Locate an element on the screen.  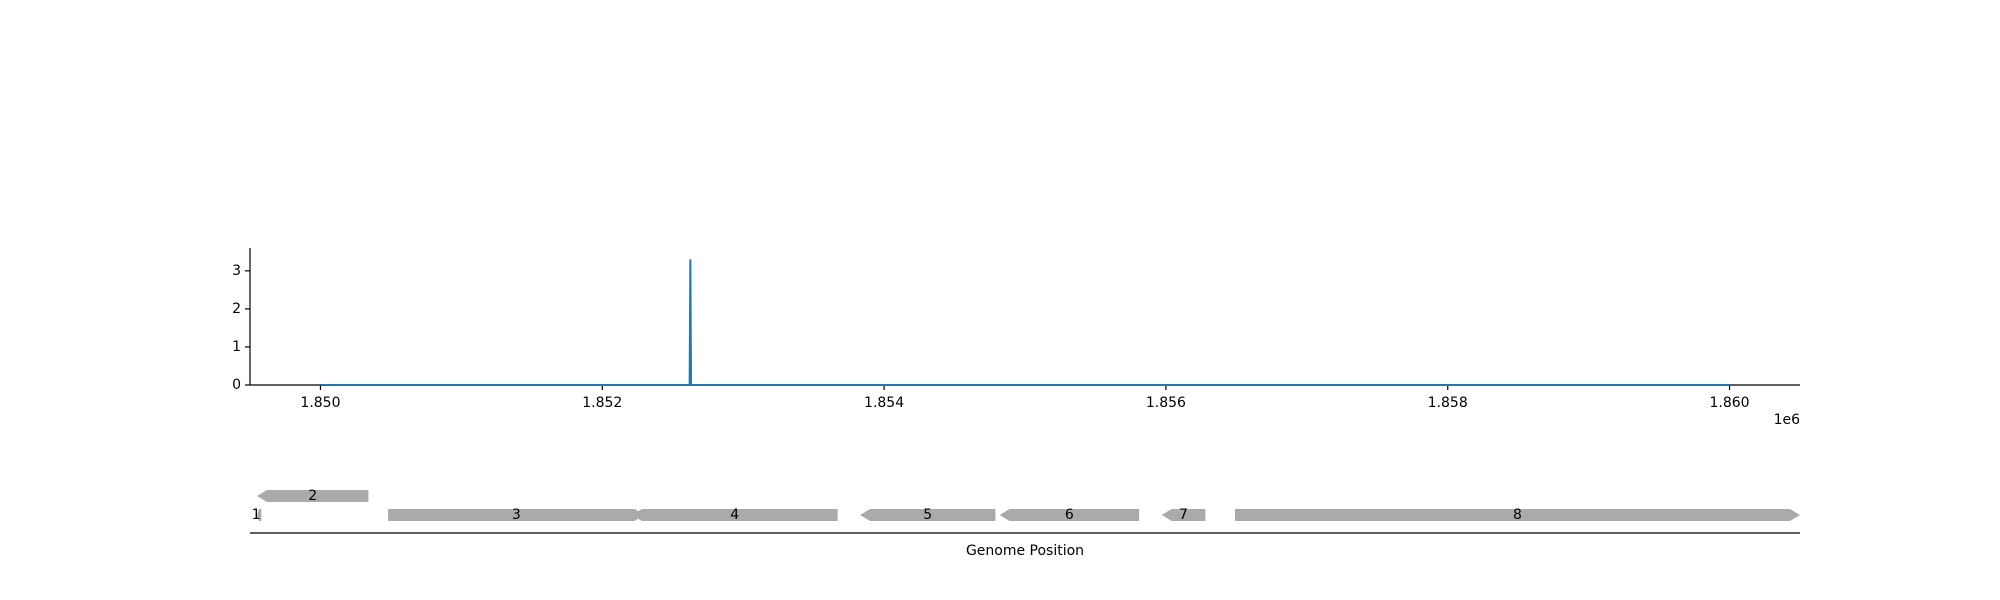
gene-track-xlabel: Genome Position is located at coordinates (1025, 551).